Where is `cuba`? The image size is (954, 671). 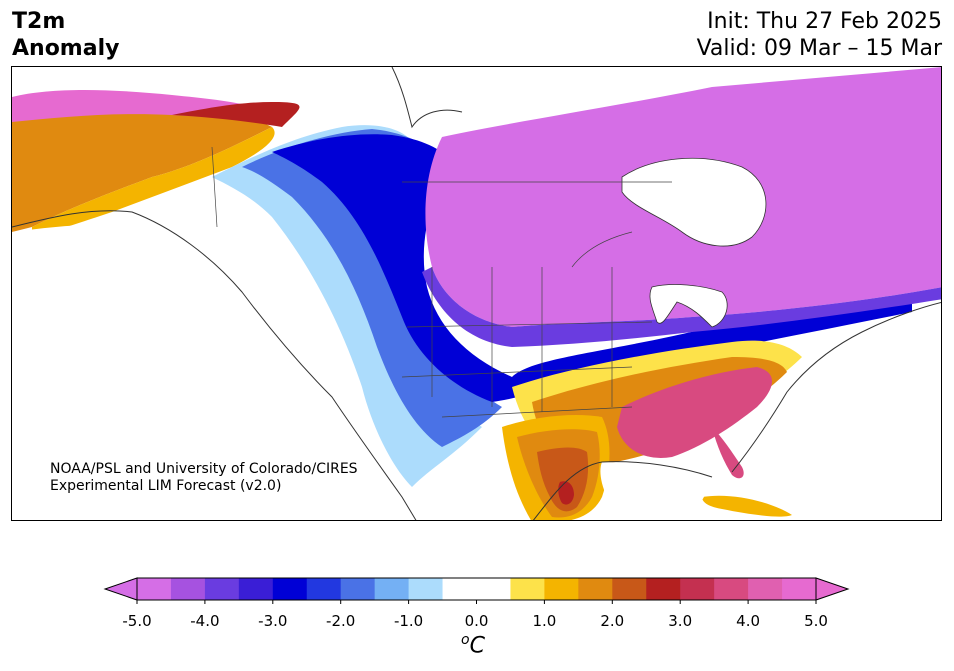
cuba is located at coordinates (747, 506).